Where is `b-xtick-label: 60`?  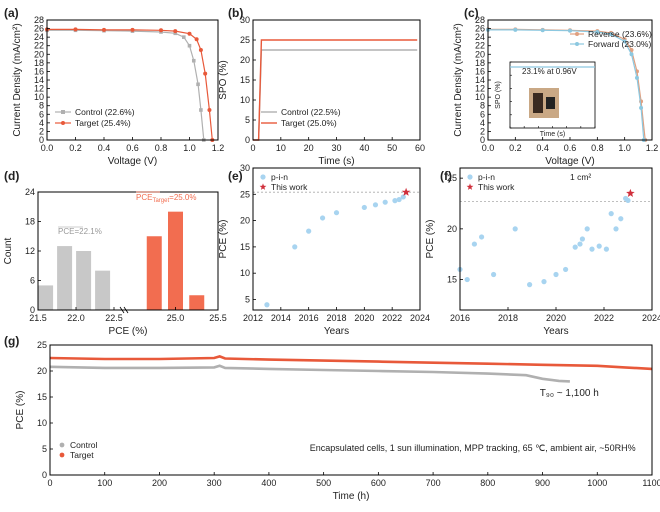
b-xtick-label: 60 is located at coordinates (420, 148).